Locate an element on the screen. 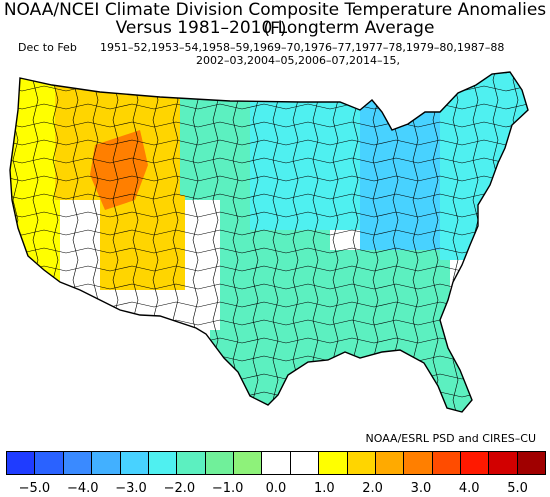  region-great-basin-south is located at coordinates (142, 242).